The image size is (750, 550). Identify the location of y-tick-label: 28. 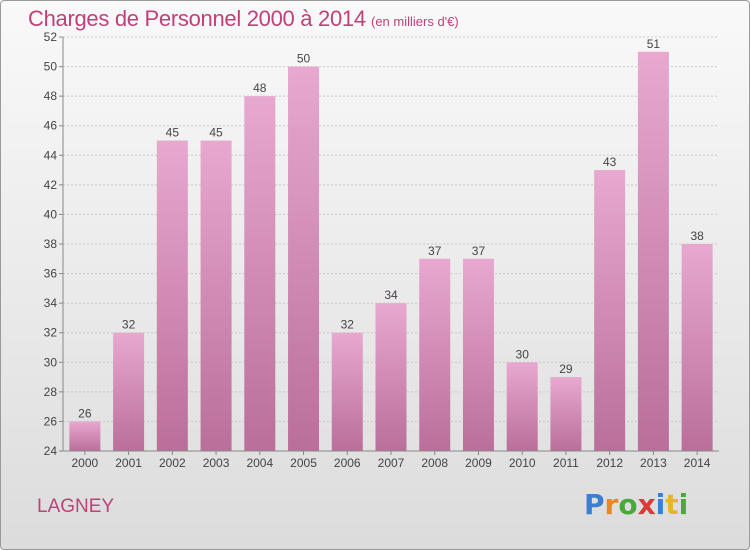
(51, 392).